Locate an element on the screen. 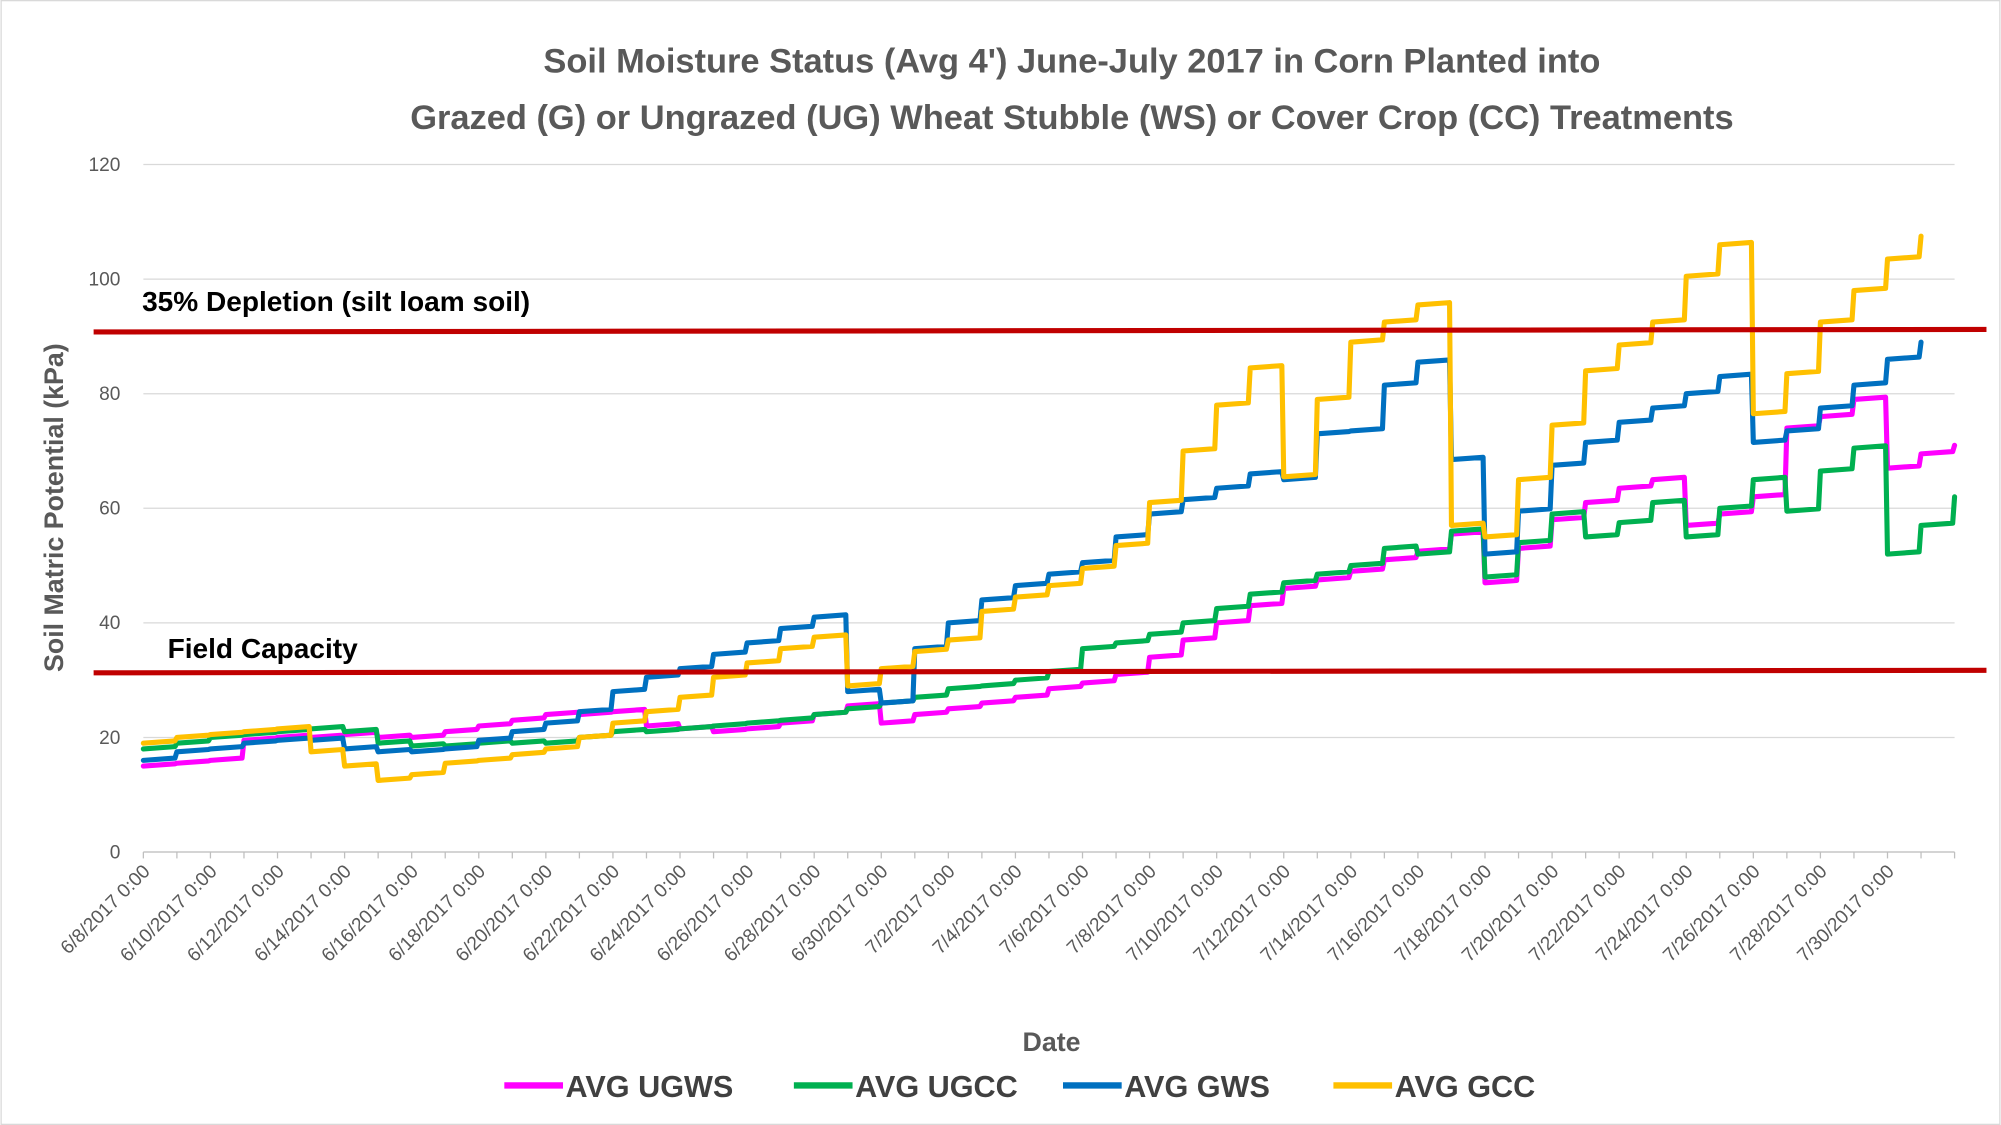  legend-label: AVG UGWS is located at coordinates (650, 1087).